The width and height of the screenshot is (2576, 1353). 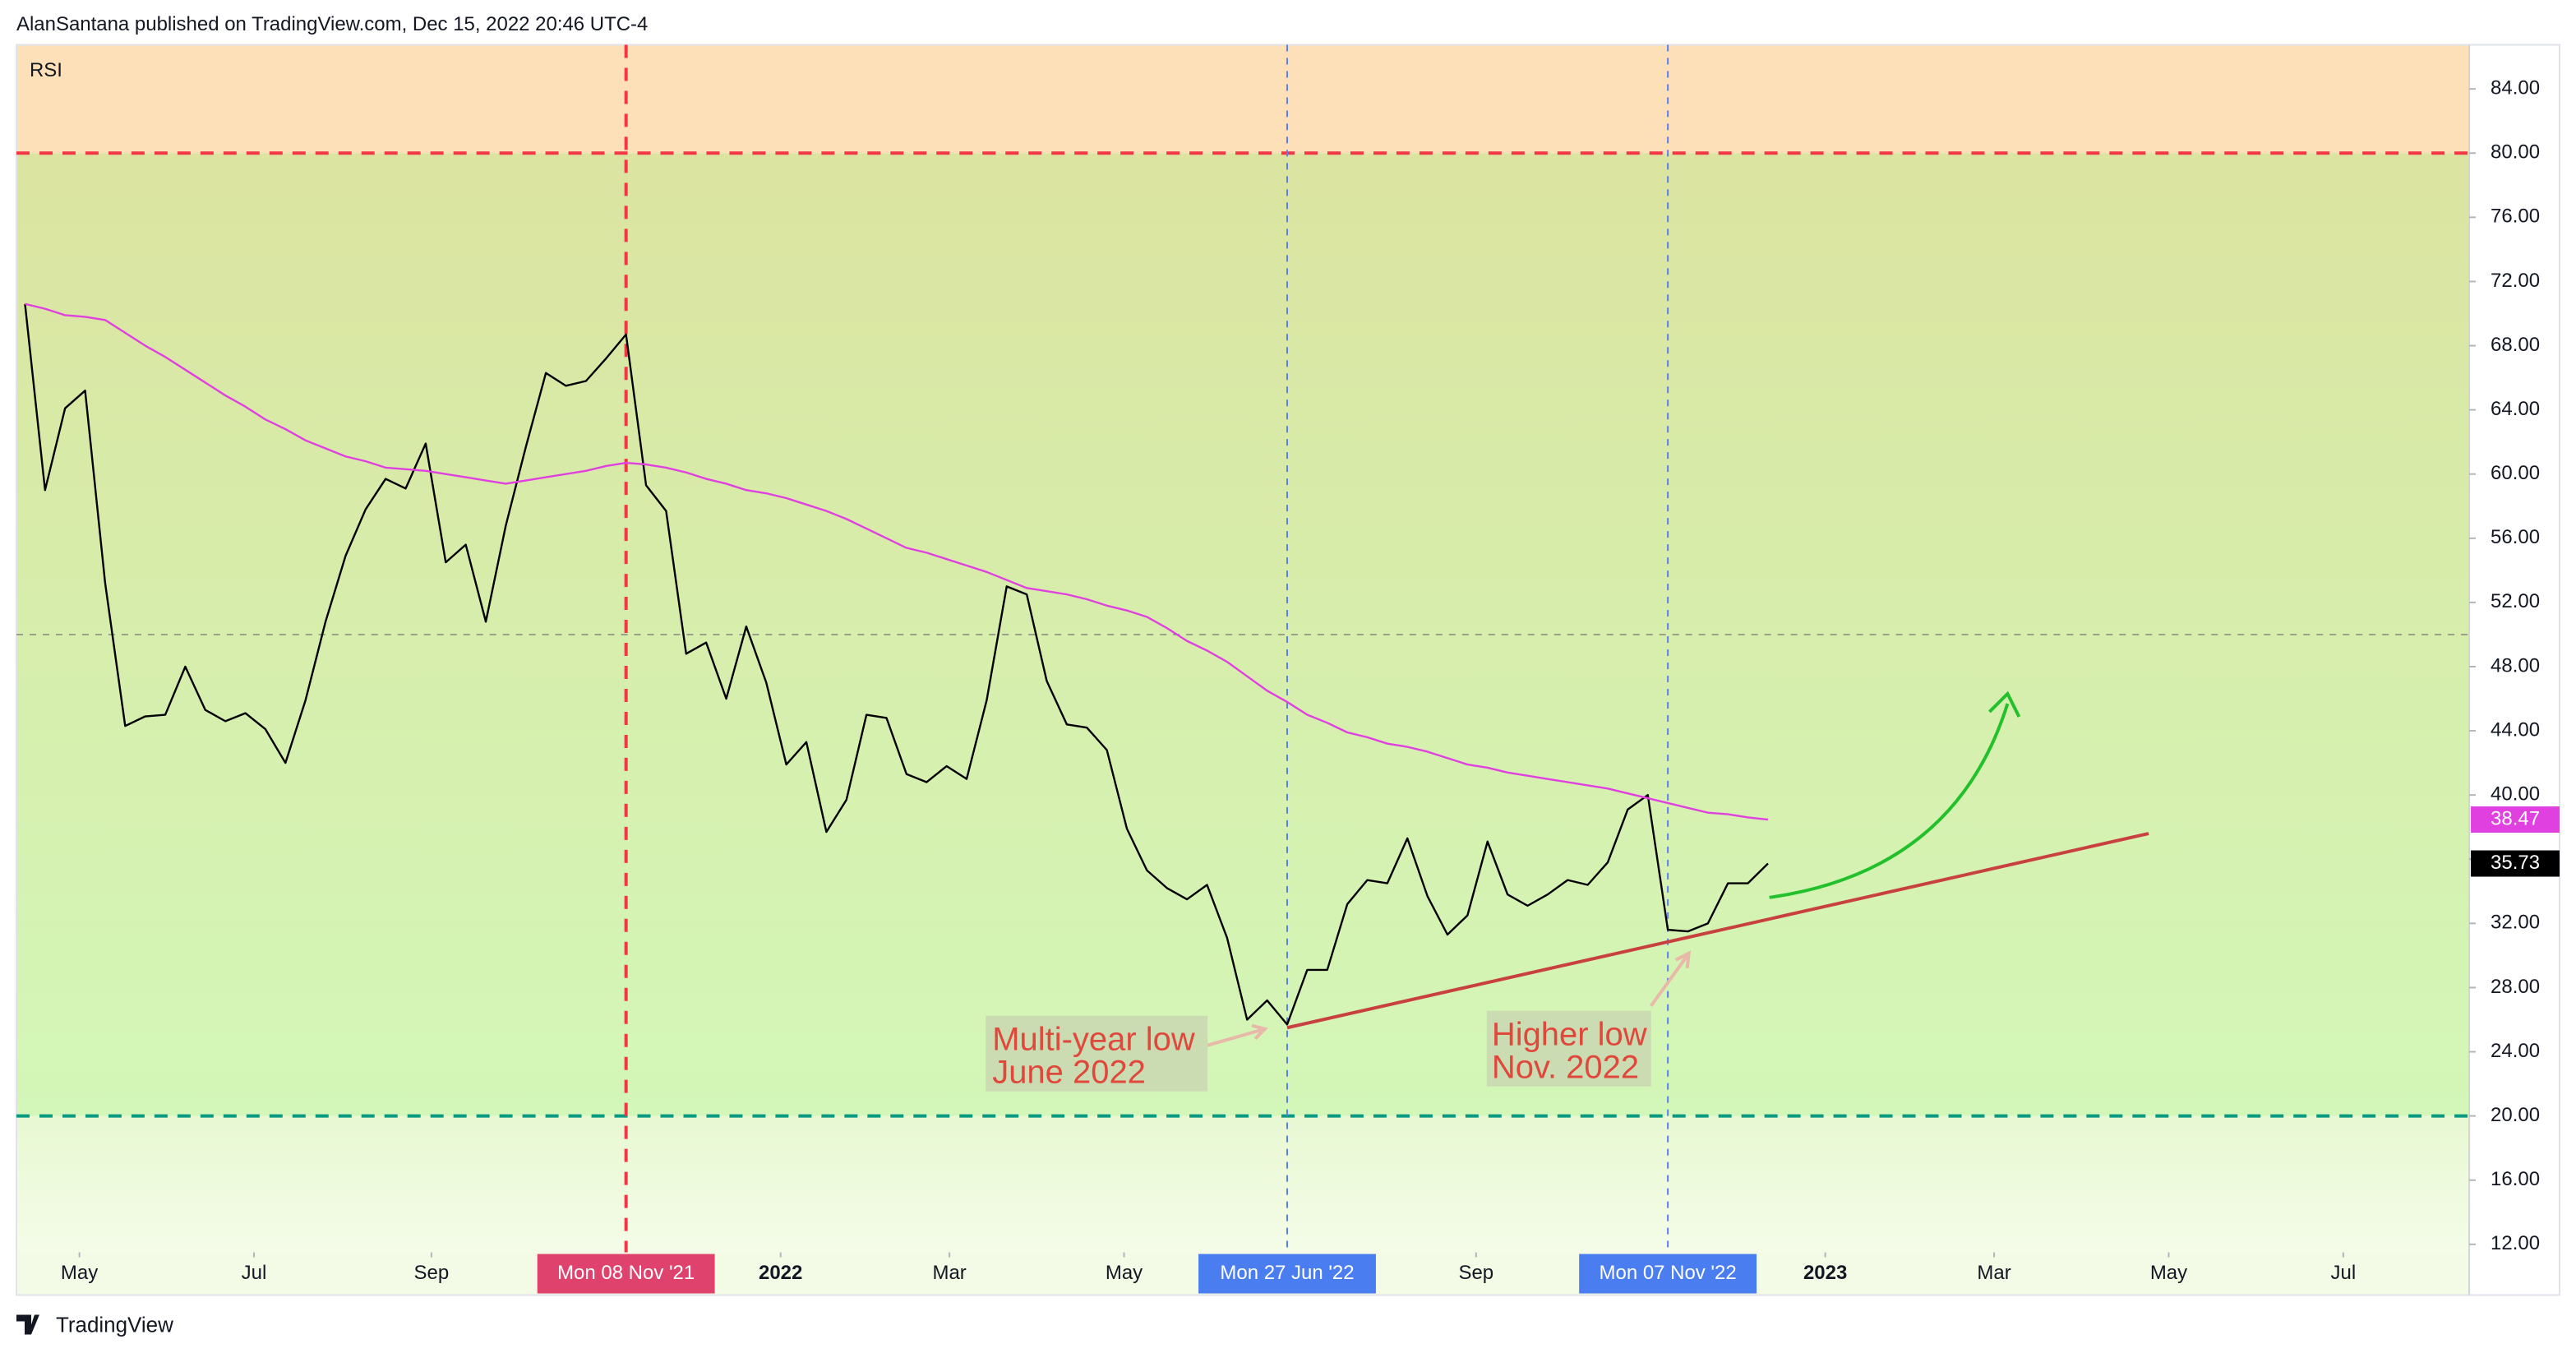 I want to click on marker-label: Mon 07 Nov '22, so click(x=1669, y=1273).